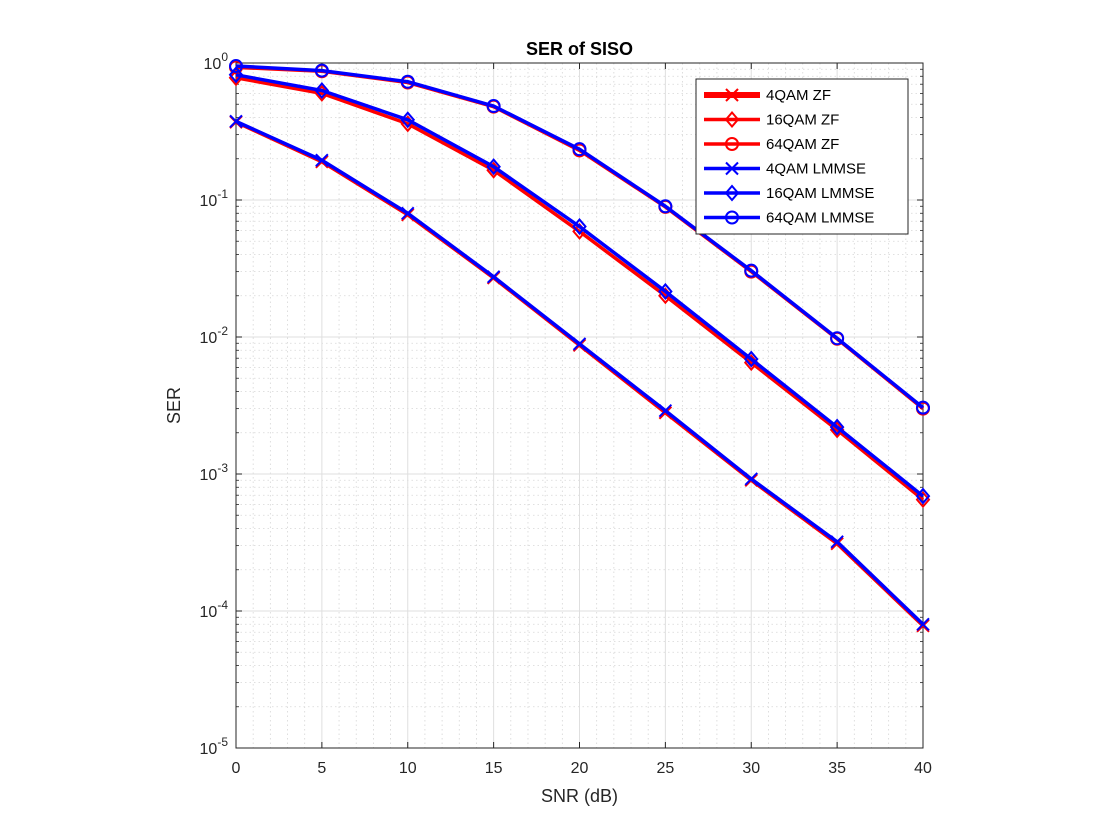 Image resolution: width=1120 pixels, height=840 pixels. Describe the element at coordinates (214, 472) in the screenshot. I see `y-tick-label: 10⁻³` at that location.